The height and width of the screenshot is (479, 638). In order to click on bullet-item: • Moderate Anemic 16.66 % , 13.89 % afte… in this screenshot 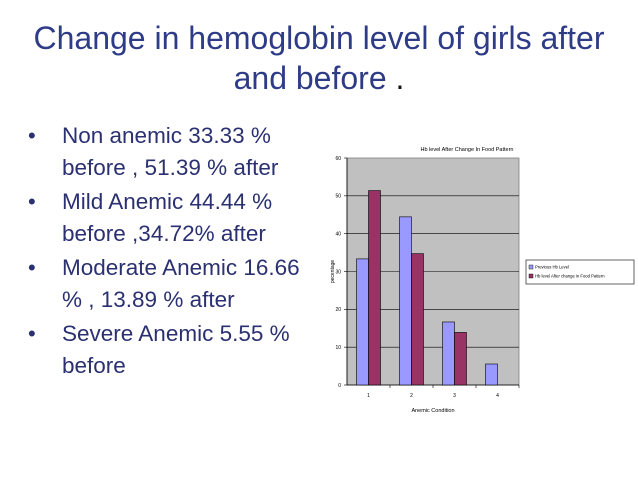, I will do `click(173, 284)`.